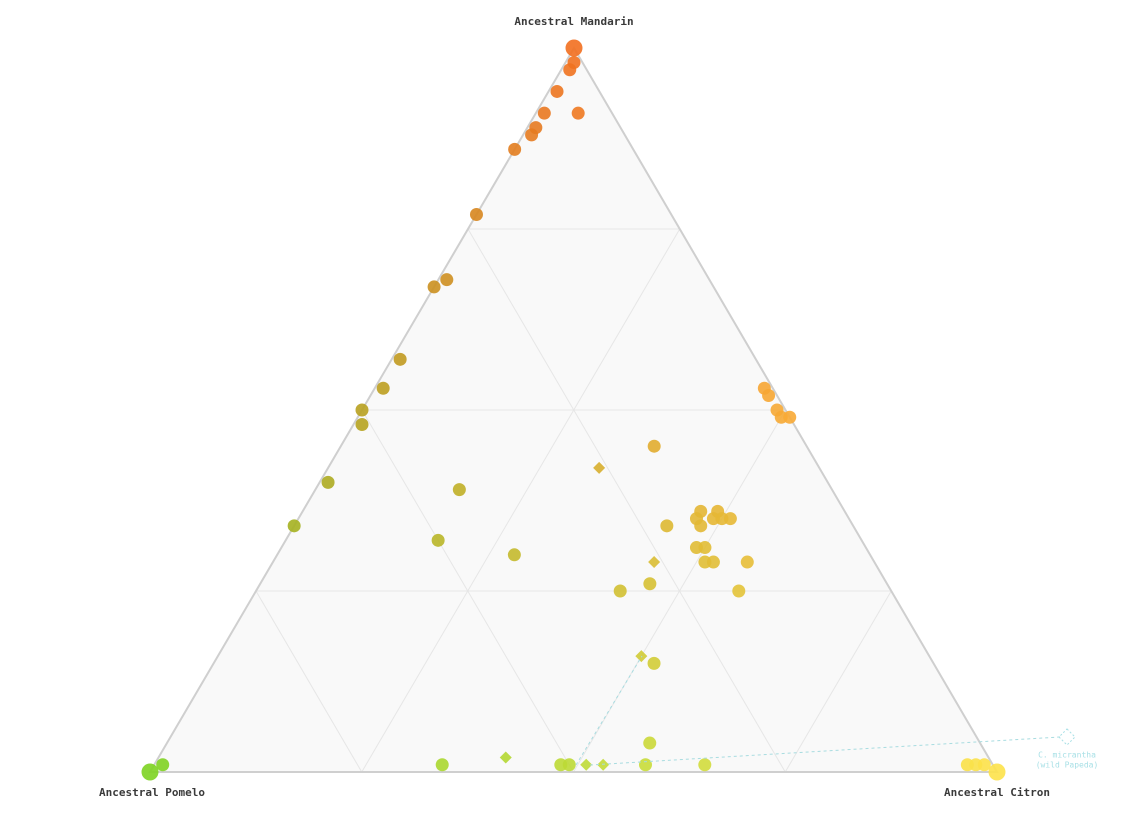  What do you see at coordinates (1067, 737) in the screenshot?
I see `annotation-marker` at bounding box center [1067, 737].